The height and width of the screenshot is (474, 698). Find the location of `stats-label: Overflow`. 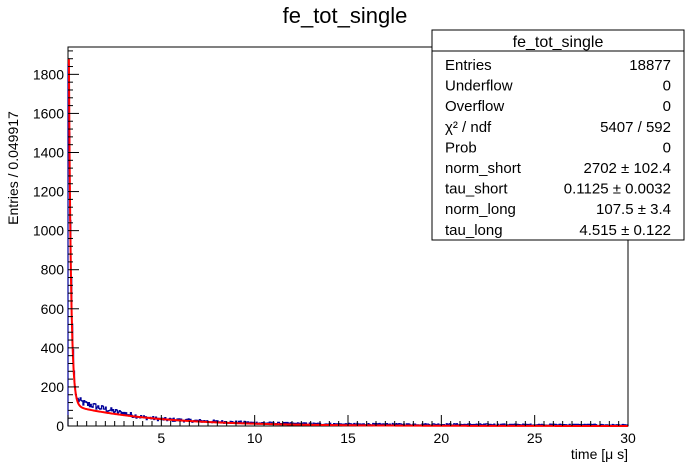

stats-label: Overflow is located at coordinates (474, 106).